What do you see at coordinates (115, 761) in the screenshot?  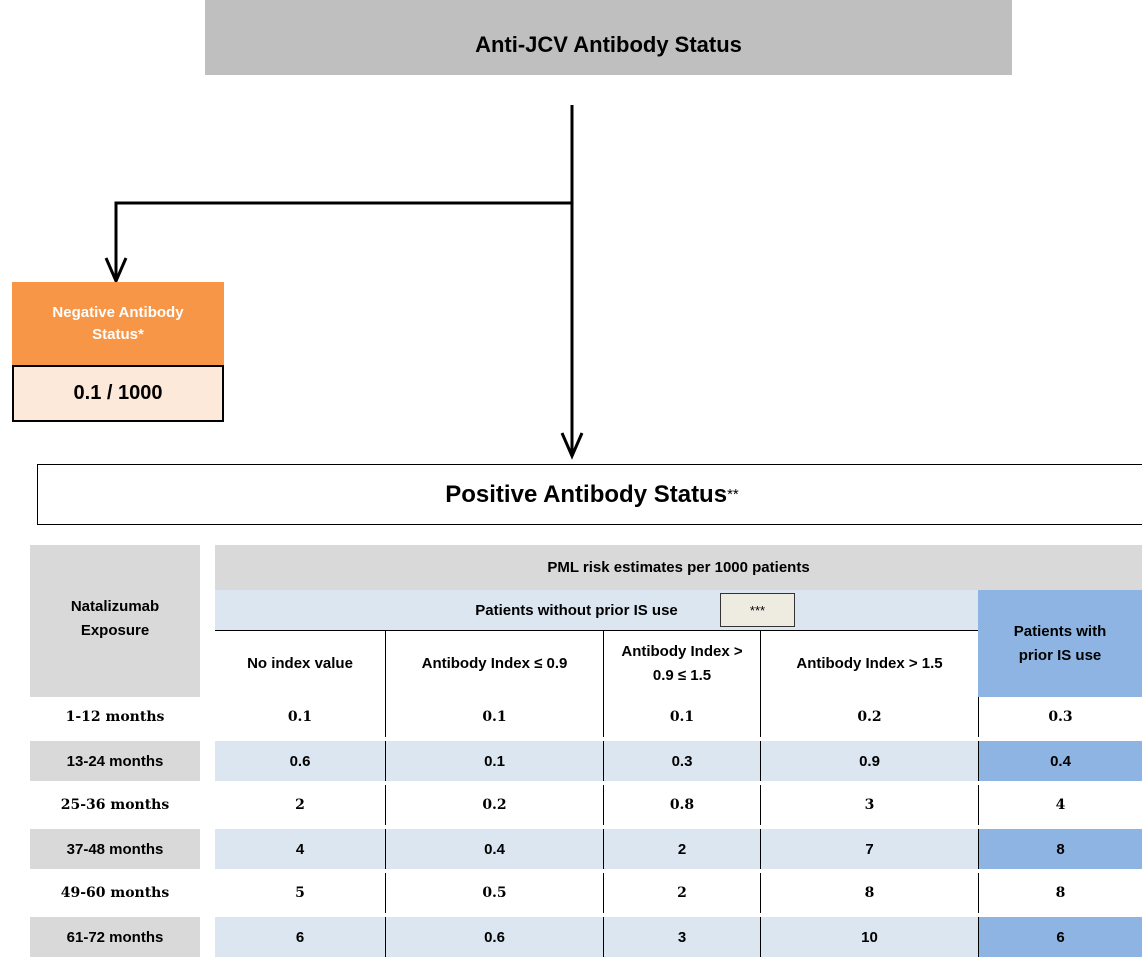 I see `row-label: 13-24 months` at bounding box center [115, 761].